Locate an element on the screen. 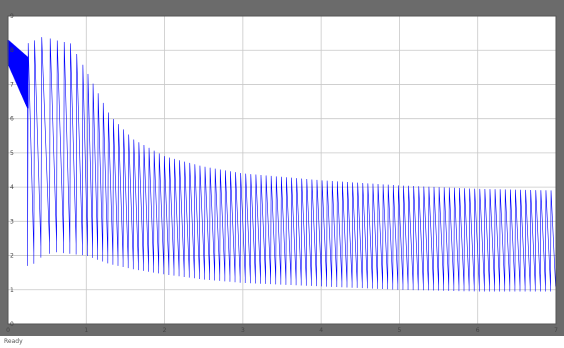 This screenshot has height=348, width=564. signal-initial-band is located at coordinates (18, 74).